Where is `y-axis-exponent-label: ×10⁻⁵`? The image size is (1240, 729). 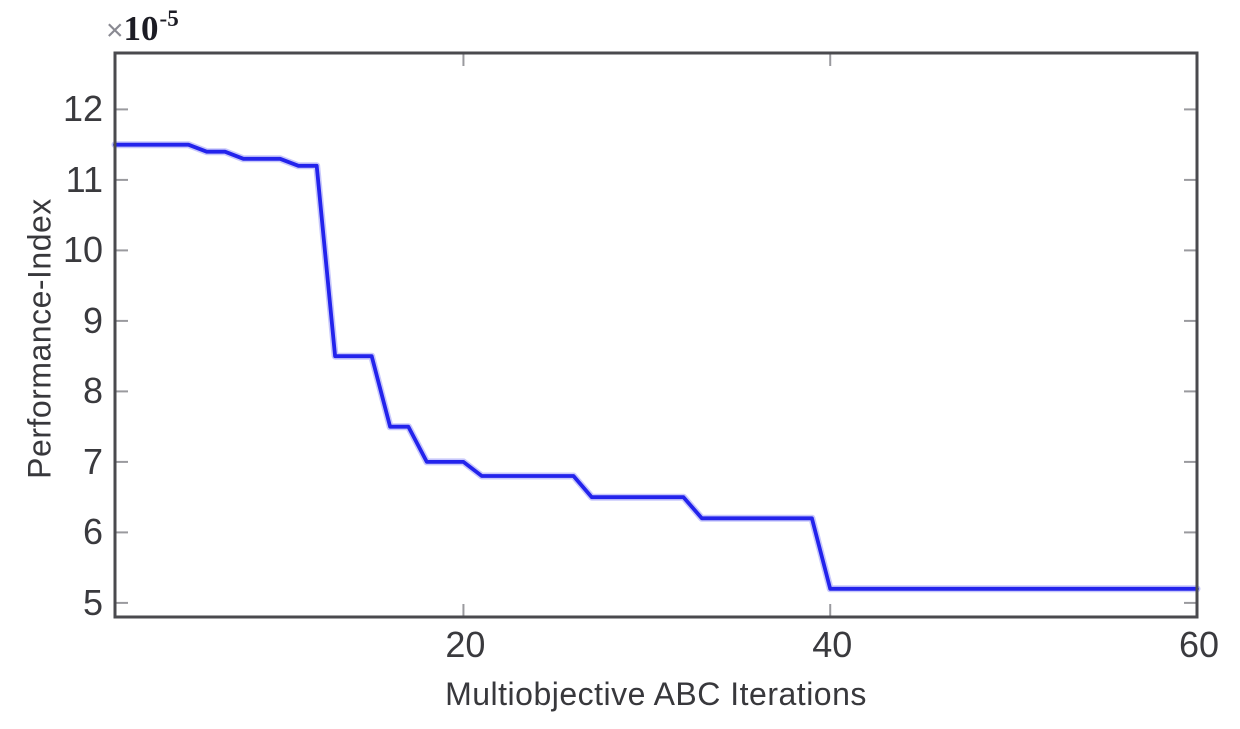
y-axis-exponent-label: ×10⁻⁵ is located at coordinates (142, 27).